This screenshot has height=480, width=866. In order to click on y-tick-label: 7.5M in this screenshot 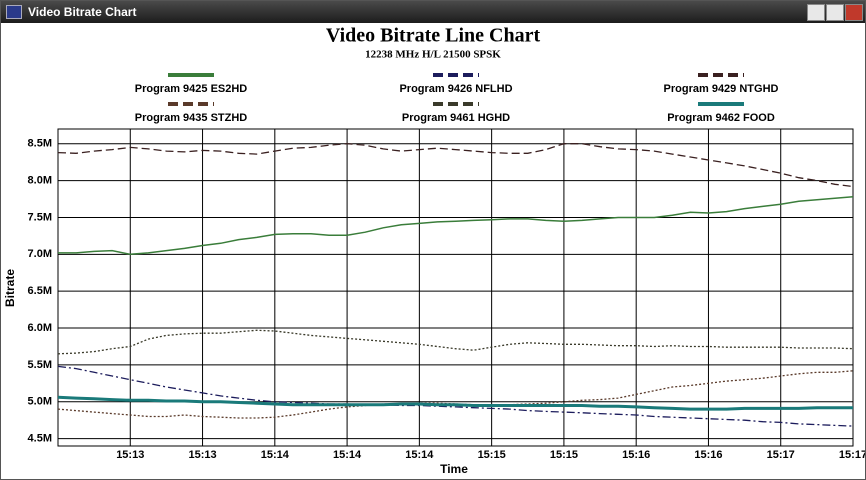, I will do `click(40, 217)`.